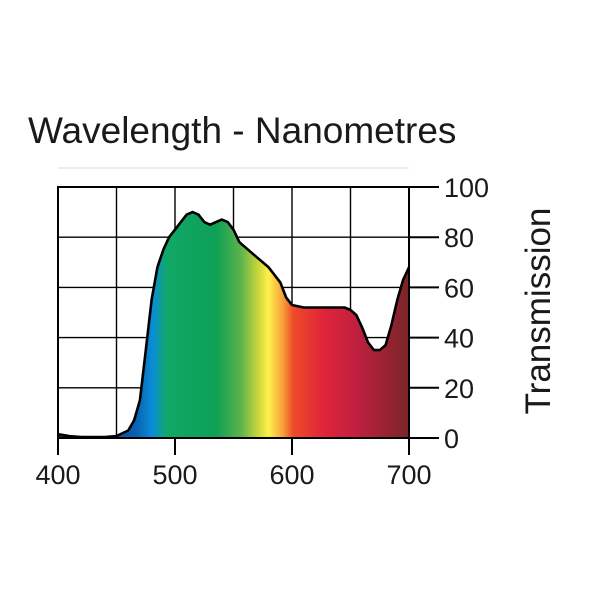 The height and width of the screenshot is (600, 600). What do you see at coordinates (174, 475) in the screenshot?
I see `x-tick-label: 500` at bounding box center [174, 475].